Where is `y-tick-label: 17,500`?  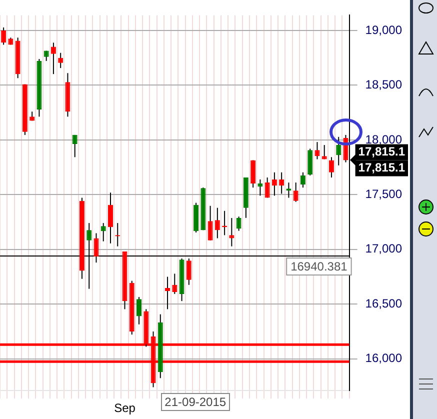 y-tick-label: 17,500 is located at coordinates (383, 194).